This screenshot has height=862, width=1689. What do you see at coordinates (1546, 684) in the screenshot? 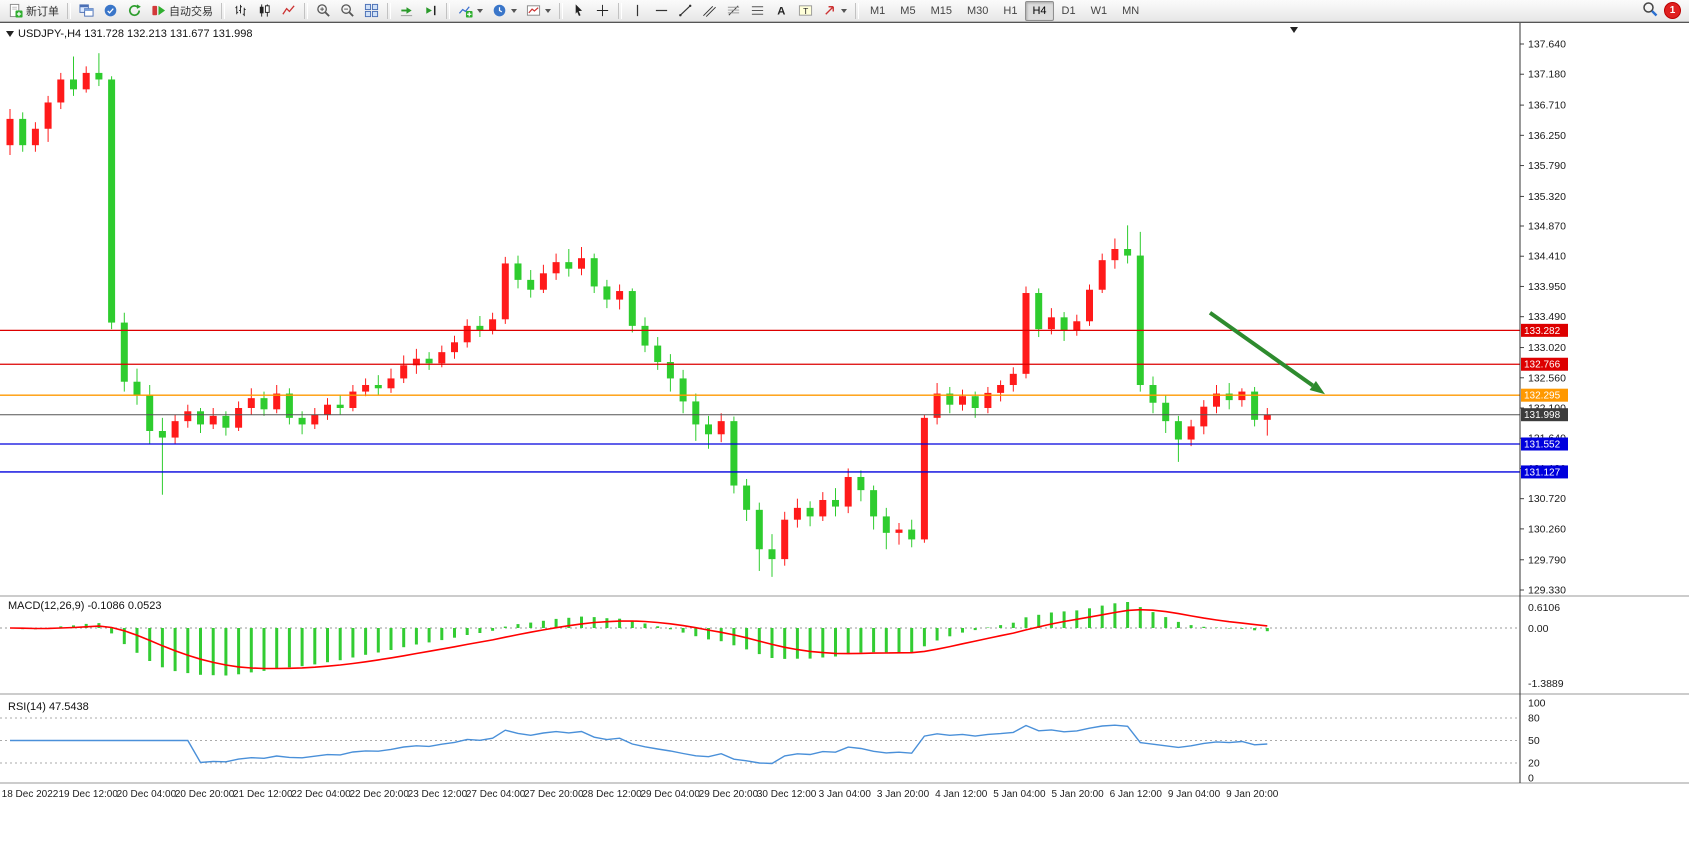
I see `macd-axis-label: -1.3889` at bounding box center [1546, 684].